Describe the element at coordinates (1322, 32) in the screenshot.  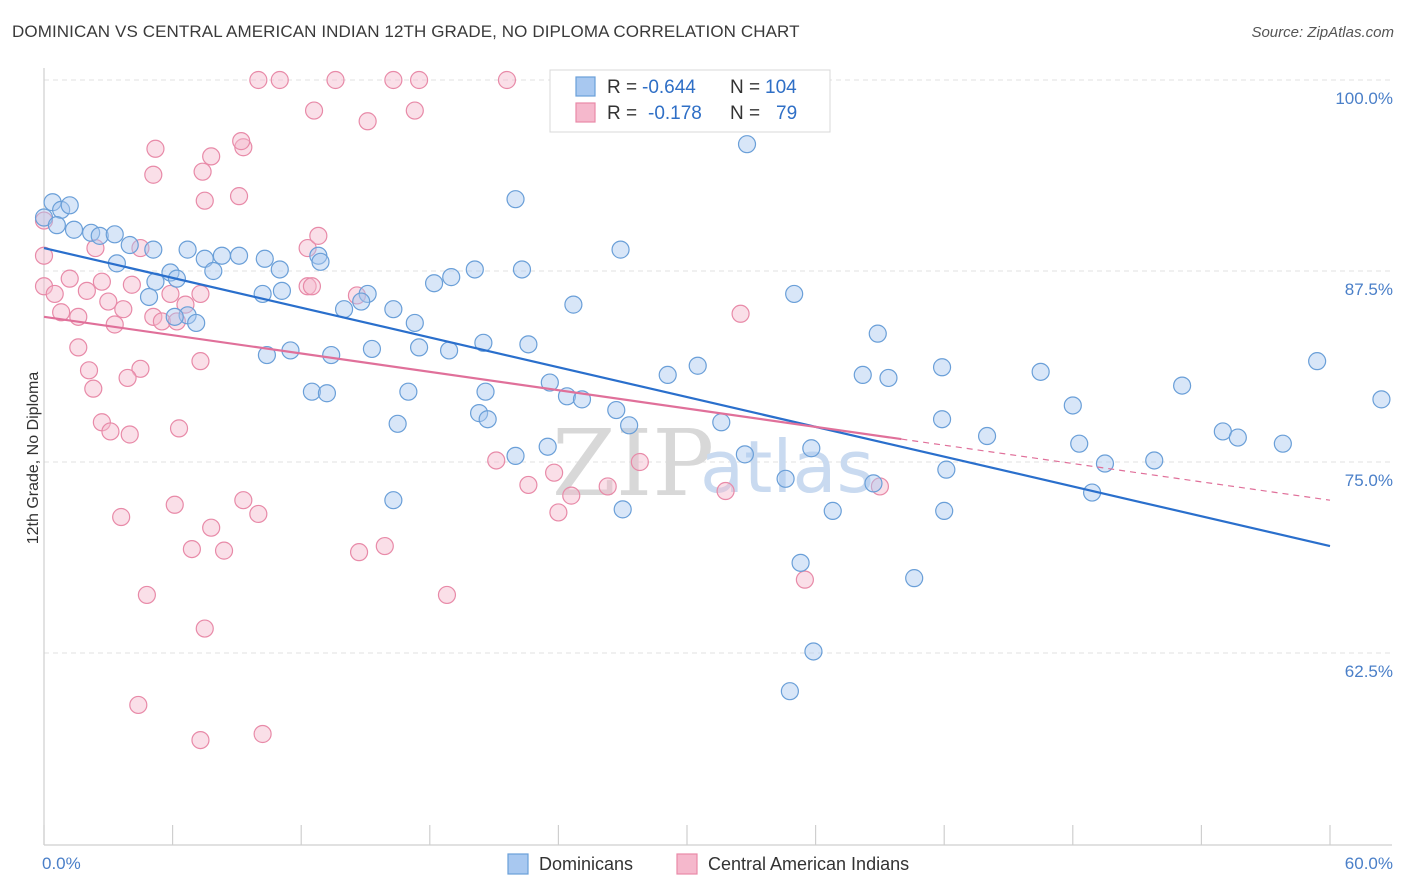
I see `source-label: Source: ZipAtlas.com` at that location.